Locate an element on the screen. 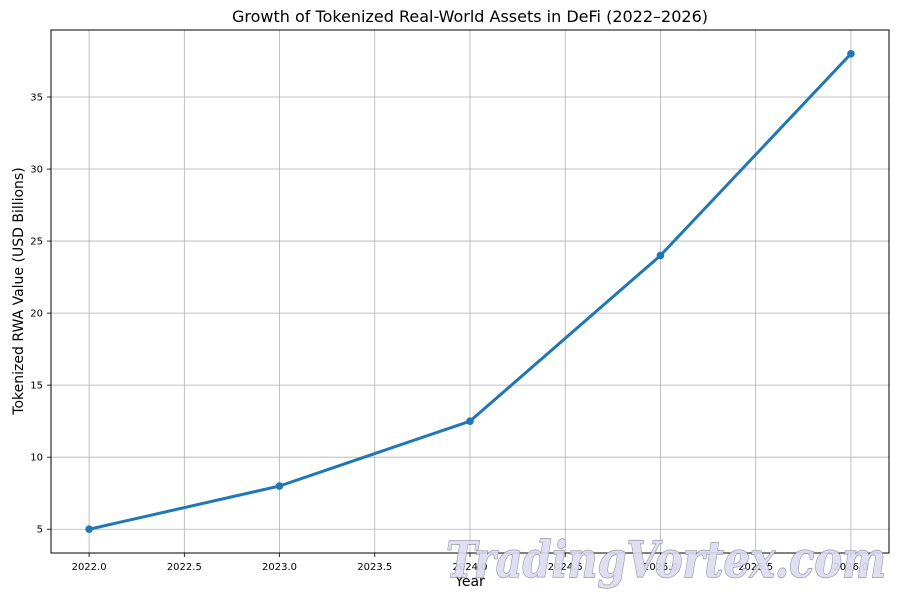 Image resolution: width=900 pixels, height=600 pixels. x-tick-label: 2023.5 is located at coordinates (374, 567).